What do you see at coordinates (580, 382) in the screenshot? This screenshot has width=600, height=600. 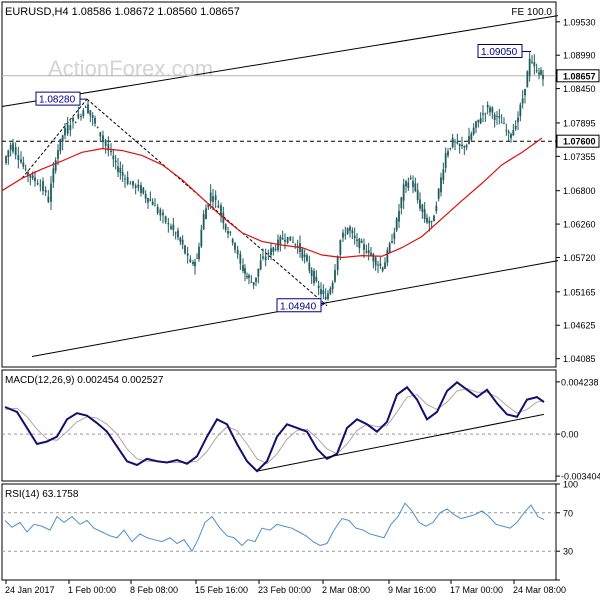 I see `macd-y-tick-label: 0.004238` at bounding box center [580, 382].